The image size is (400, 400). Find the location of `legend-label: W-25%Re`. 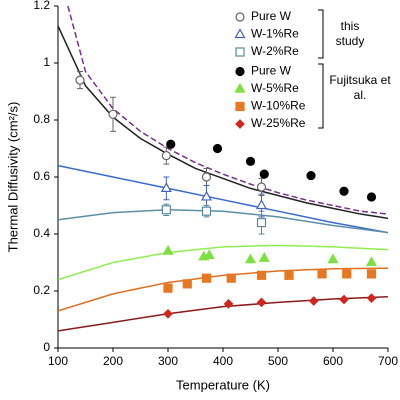

legend-label: W-25%Re is located at coordinates (278, 123).